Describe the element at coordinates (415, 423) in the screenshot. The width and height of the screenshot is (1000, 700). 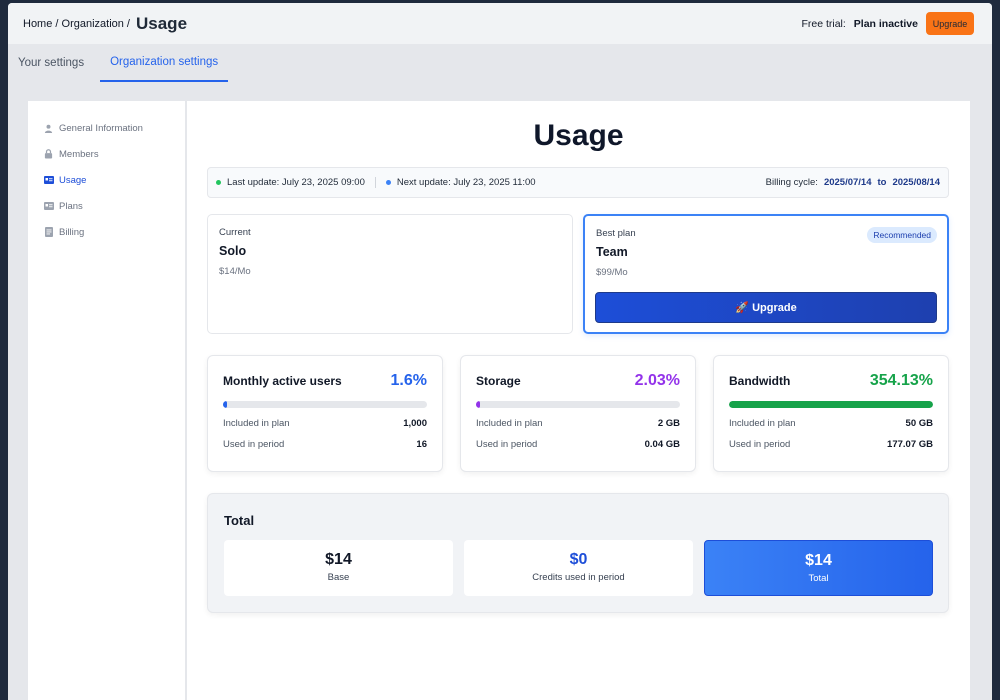
I see `included-value: 1,000` at that location.